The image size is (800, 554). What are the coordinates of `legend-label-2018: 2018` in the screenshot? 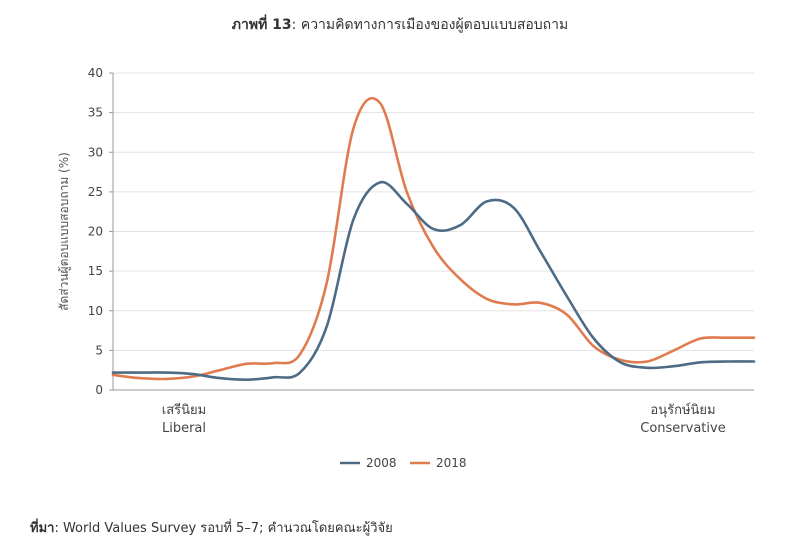 It's located at (451, 463).